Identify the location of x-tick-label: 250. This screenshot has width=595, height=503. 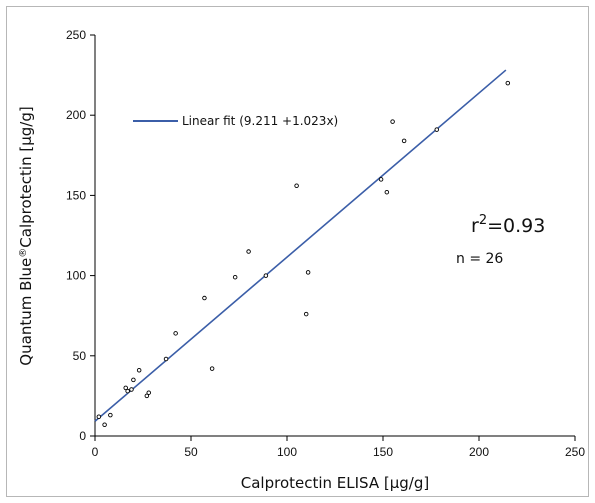
(575, 452).